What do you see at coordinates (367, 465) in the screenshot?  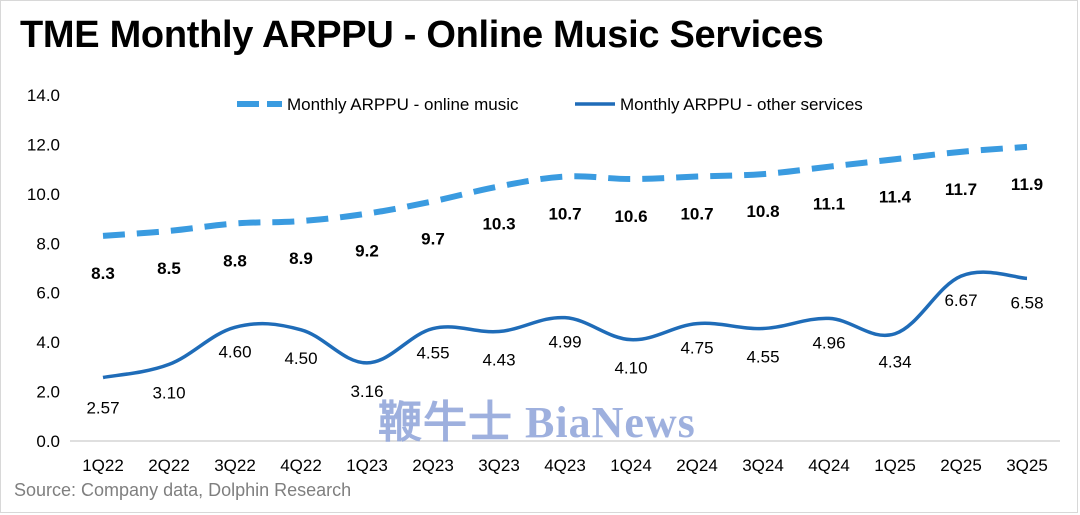 I see `x-tick-label: 1Q23` at bounding box center [367, 465].